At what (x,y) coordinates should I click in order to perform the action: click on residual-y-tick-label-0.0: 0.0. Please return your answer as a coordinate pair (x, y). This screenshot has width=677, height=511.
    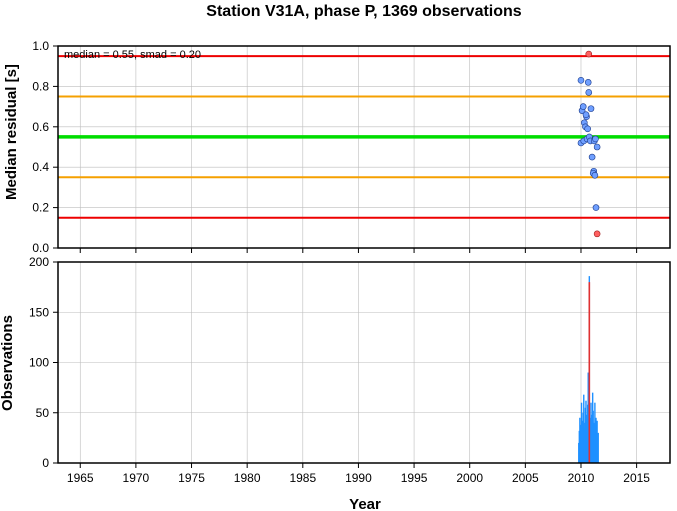
    Looking at the image, I should click on (40, 248).